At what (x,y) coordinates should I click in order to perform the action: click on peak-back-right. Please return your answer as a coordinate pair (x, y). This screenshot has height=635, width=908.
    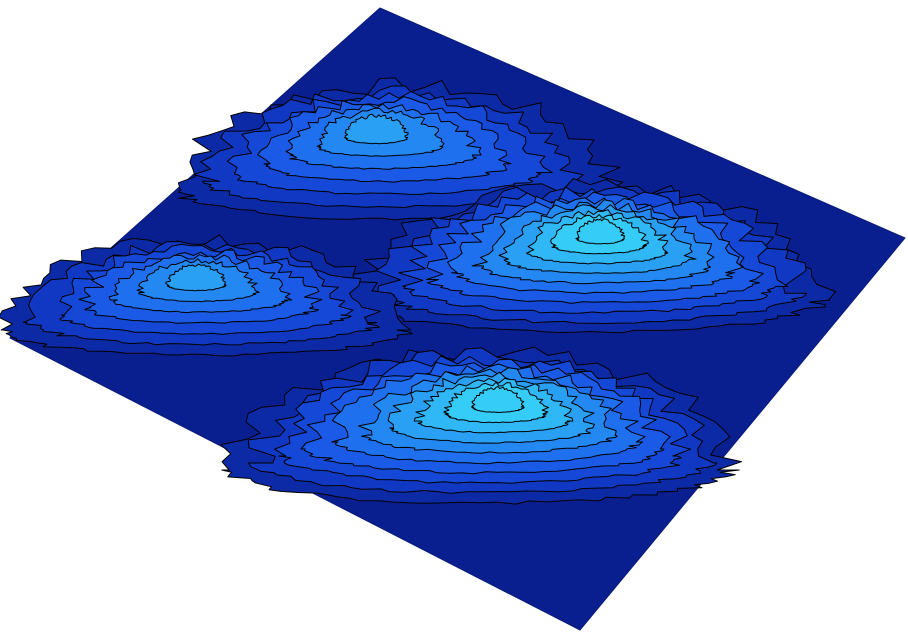
    Looking at the image, I should click on (589, 256).